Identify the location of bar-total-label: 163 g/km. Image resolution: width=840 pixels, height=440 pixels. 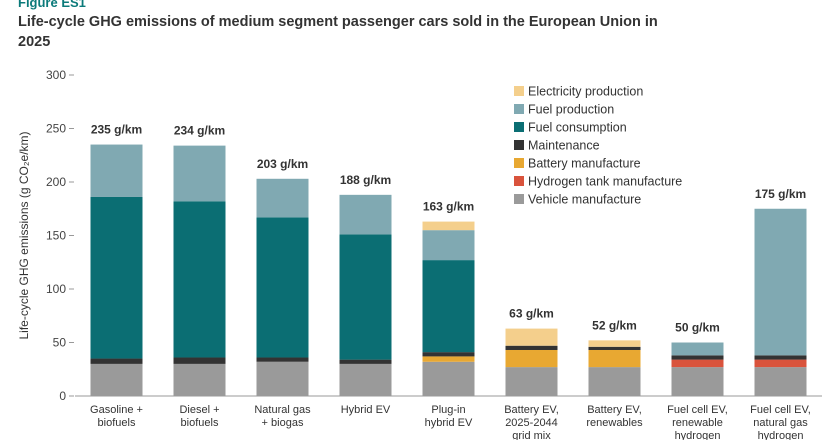
(448, 207).